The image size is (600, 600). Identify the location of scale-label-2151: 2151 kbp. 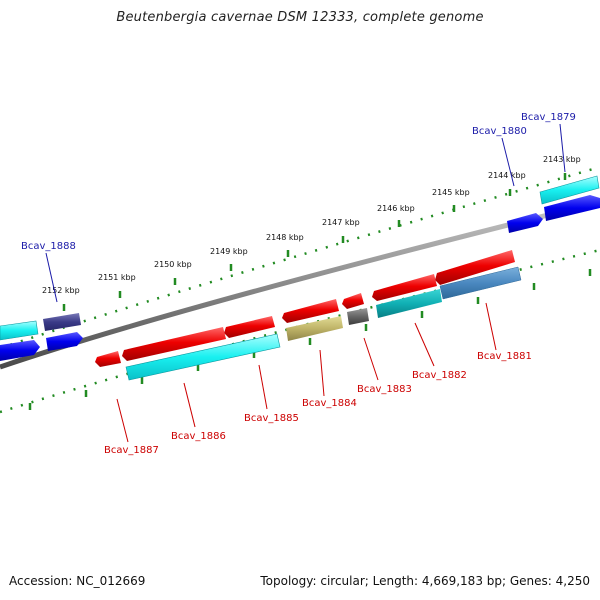
(117, 277).